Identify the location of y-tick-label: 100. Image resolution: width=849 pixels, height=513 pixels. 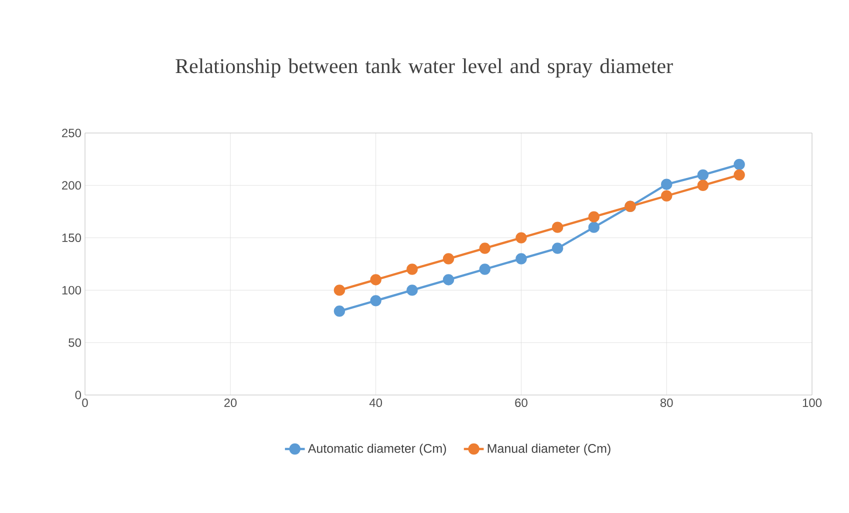
(72, 290).